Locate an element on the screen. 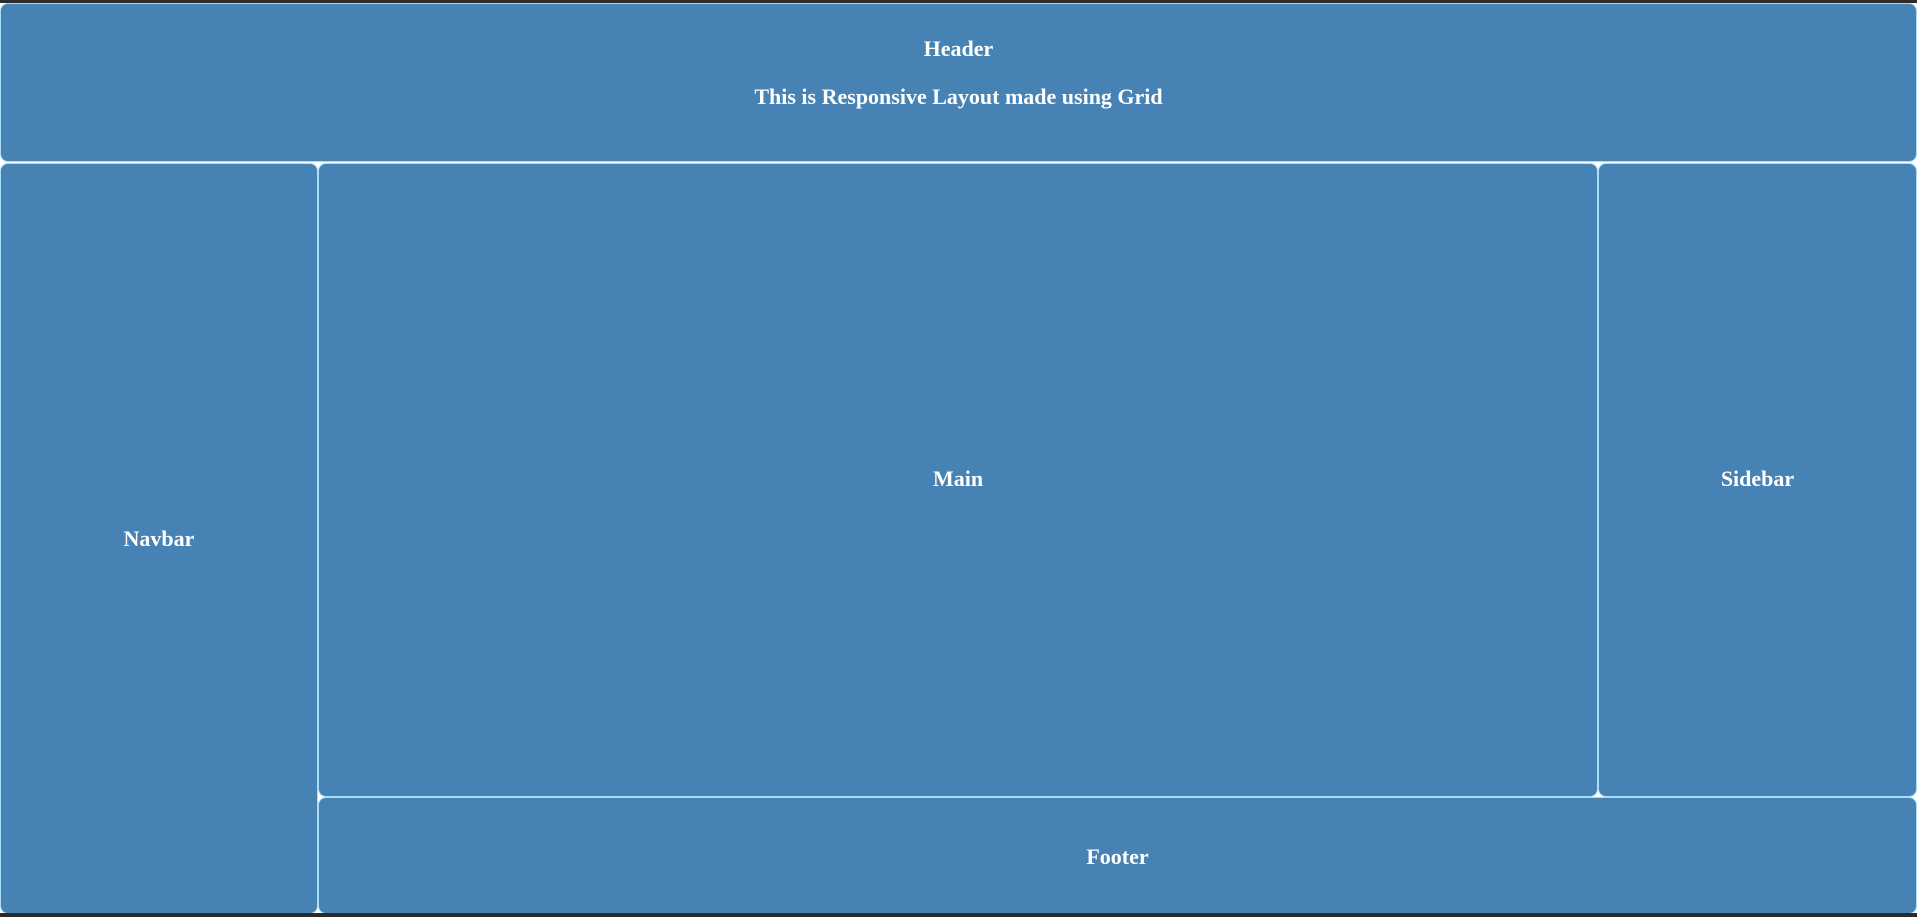 This screenshot has width=1917, height=917. sidebar-panel: Sidebar is located at coordinates (1757, 480).